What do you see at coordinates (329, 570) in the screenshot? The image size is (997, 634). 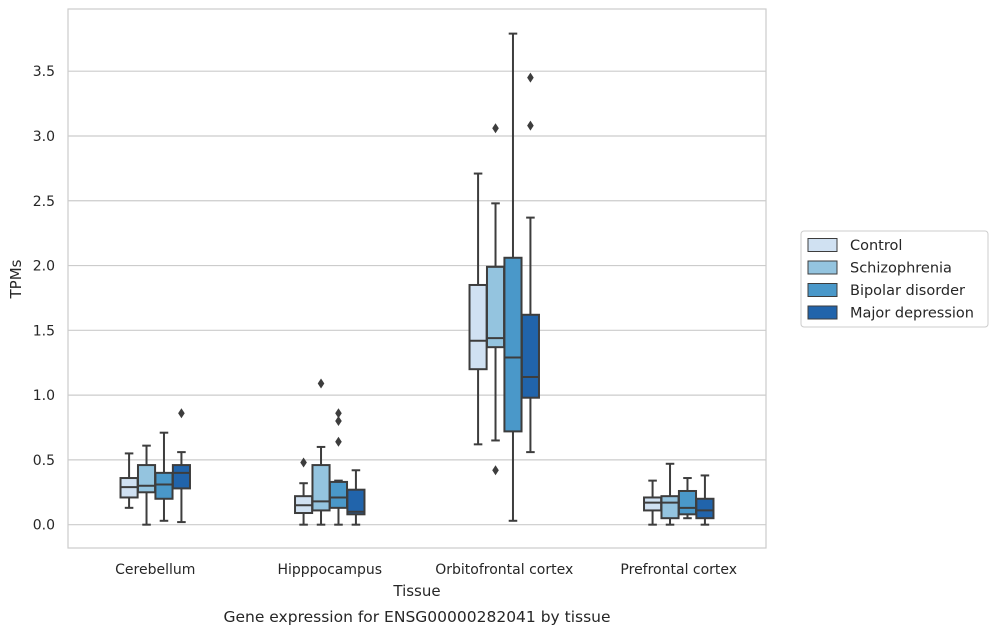 I see `x-tick-label: Hipppocampus` at bounding box center [329, 570].